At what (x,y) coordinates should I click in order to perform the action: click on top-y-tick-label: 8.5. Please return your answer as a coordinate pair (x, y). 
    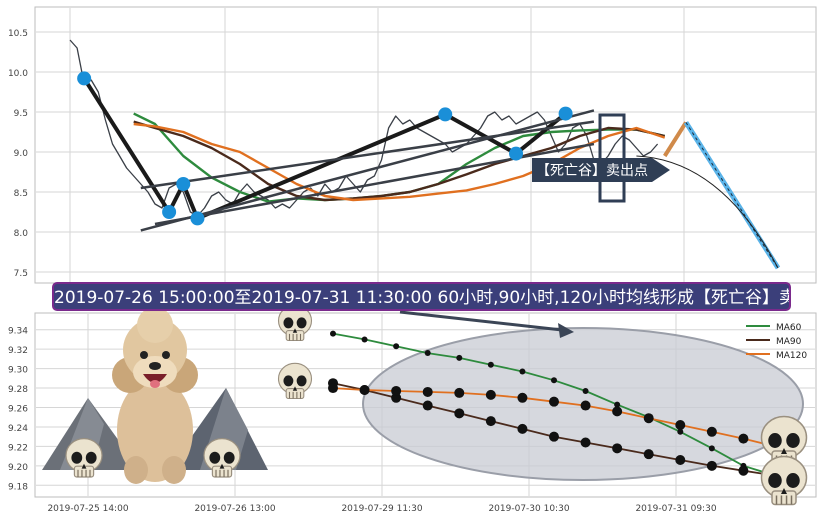
    Looking at the image, I should click on (21, 194).